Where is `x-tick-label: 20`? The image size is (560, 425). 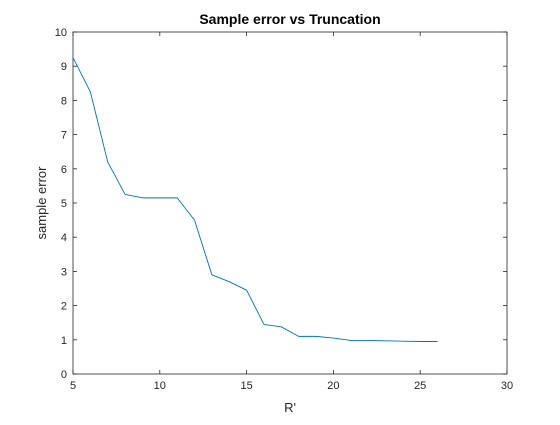
x-tick-label: 20 is located at coordinates (333, 386).